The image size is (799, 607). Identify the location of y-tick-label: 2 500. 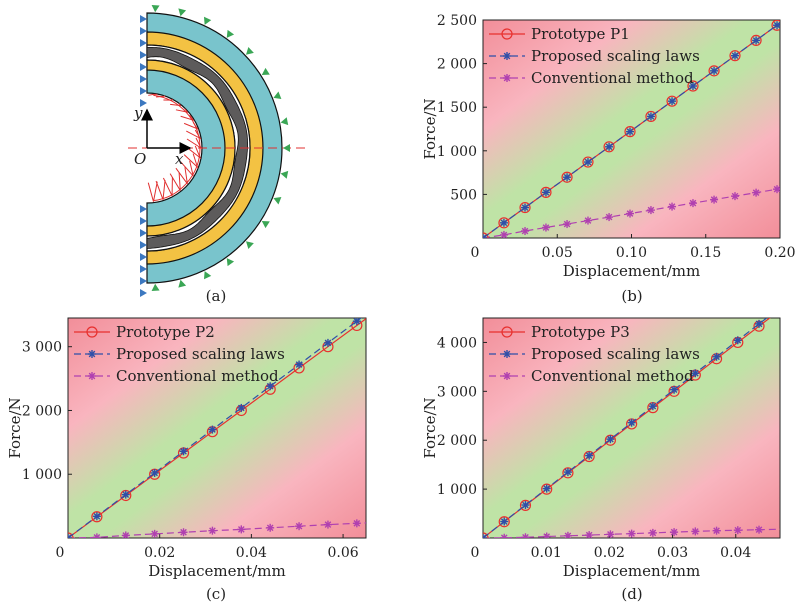
(457, 21).